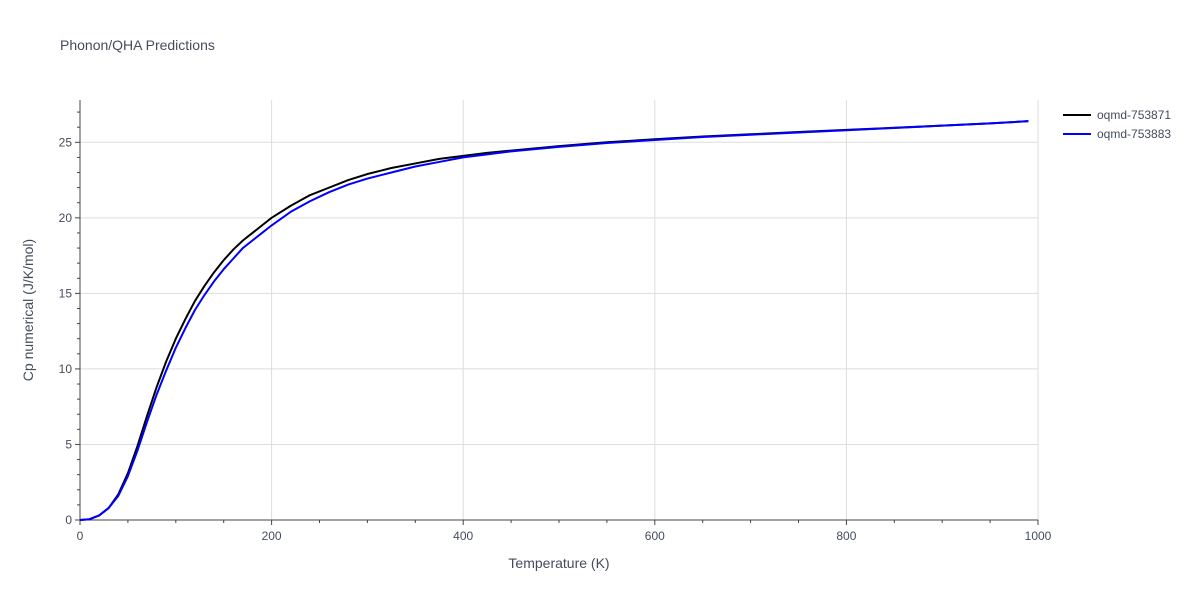 The image size is (1200, 600). What do you see at coordinates (66, 218) in the screenshot?
I see `y-tick-label-4: 20` at bounding box center [66, 218].